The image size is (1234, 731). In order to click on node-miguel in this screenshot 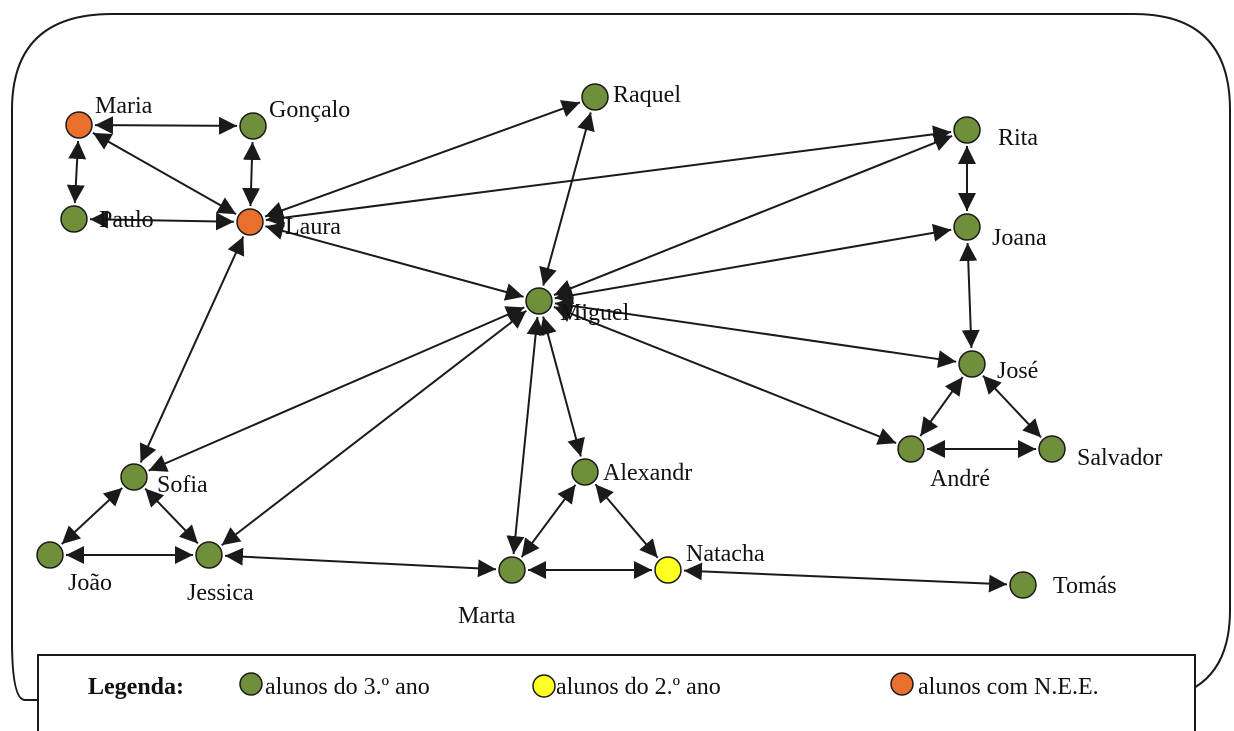, I will do `click(539, 301)`.